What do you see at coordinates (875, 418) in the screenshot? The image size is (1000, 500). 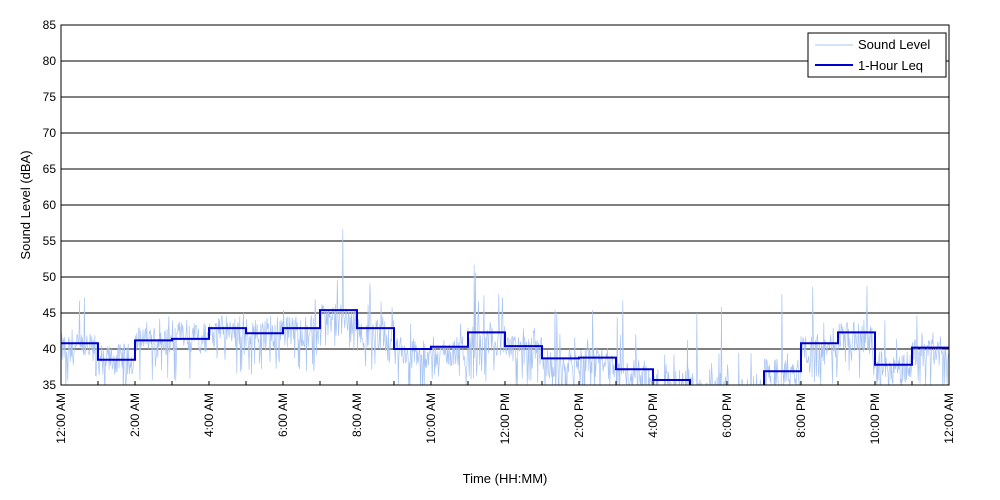 I see `x-tick-label: 10:00 PM` at bounding box center [875, 418].